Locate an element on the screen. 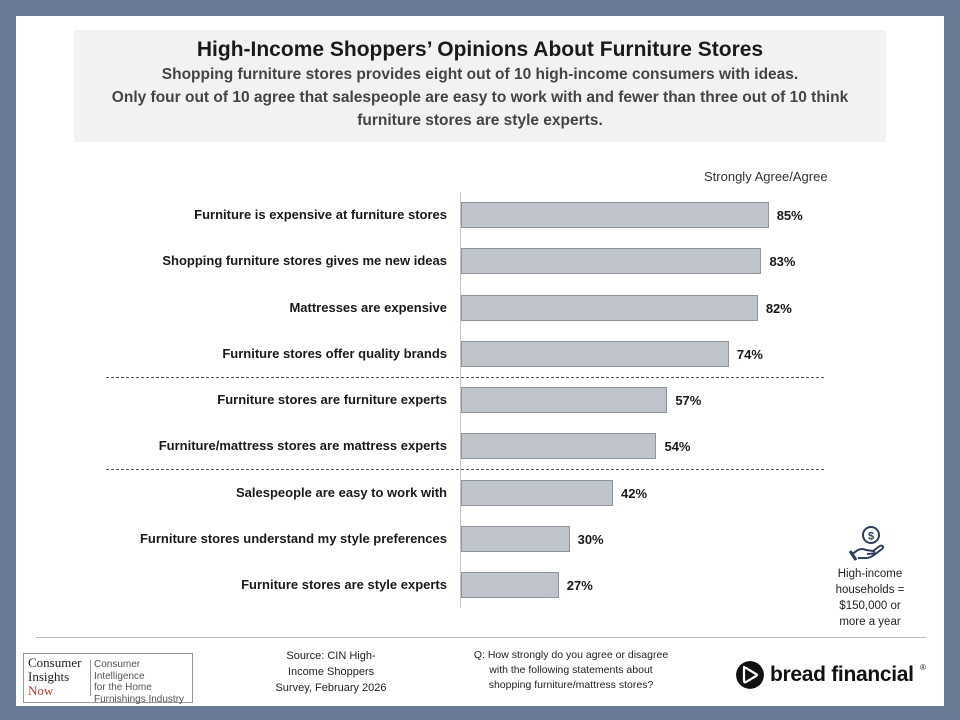 The height and width of the screenshot is (720, 960). bread-logo-icon is located at coordinates (750, 675).